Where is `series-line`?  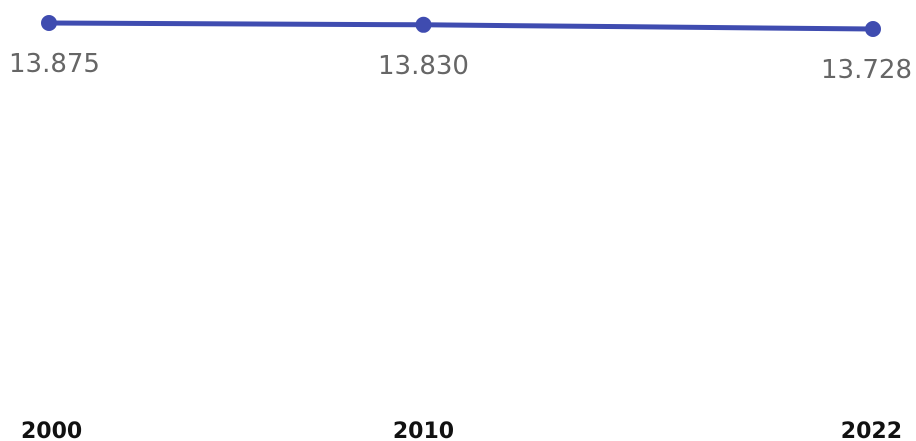 series-line is located at coordinates (461, 26).